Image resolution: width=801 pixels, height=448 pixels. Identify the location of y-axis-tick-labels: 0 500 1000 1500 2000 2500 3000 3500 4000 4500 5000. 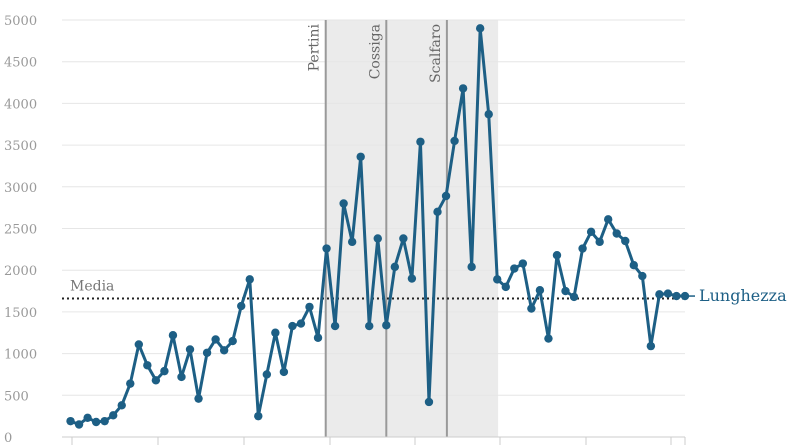
(20, 230).